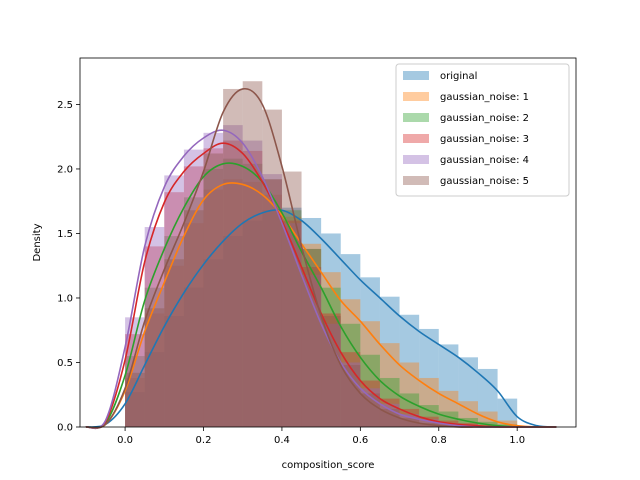 The image size is (640, 480). I want to click on x-tick-label: 1.0, so click(517, 440).